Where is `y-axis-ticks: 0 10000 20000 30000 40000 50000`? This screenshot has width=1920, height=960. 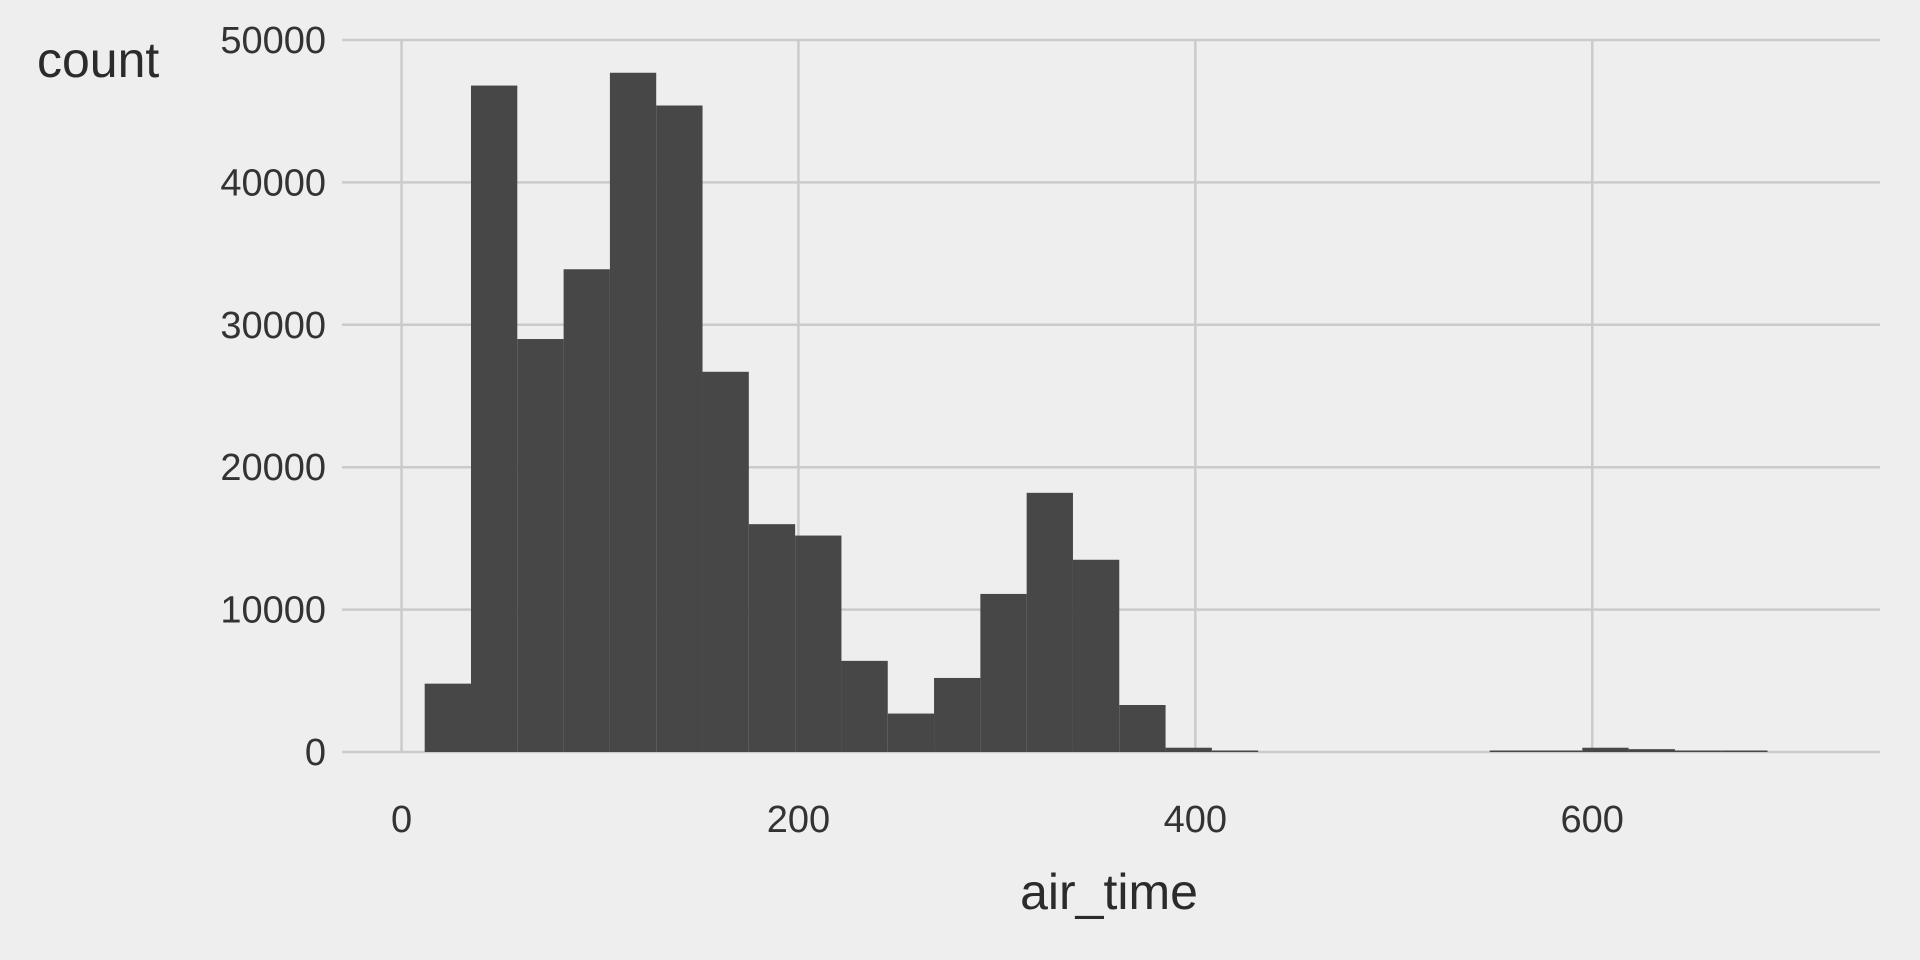 y-axis-ticks: 0 10000 20000 30000 40000 50000 is located at coordinates (273, 397).